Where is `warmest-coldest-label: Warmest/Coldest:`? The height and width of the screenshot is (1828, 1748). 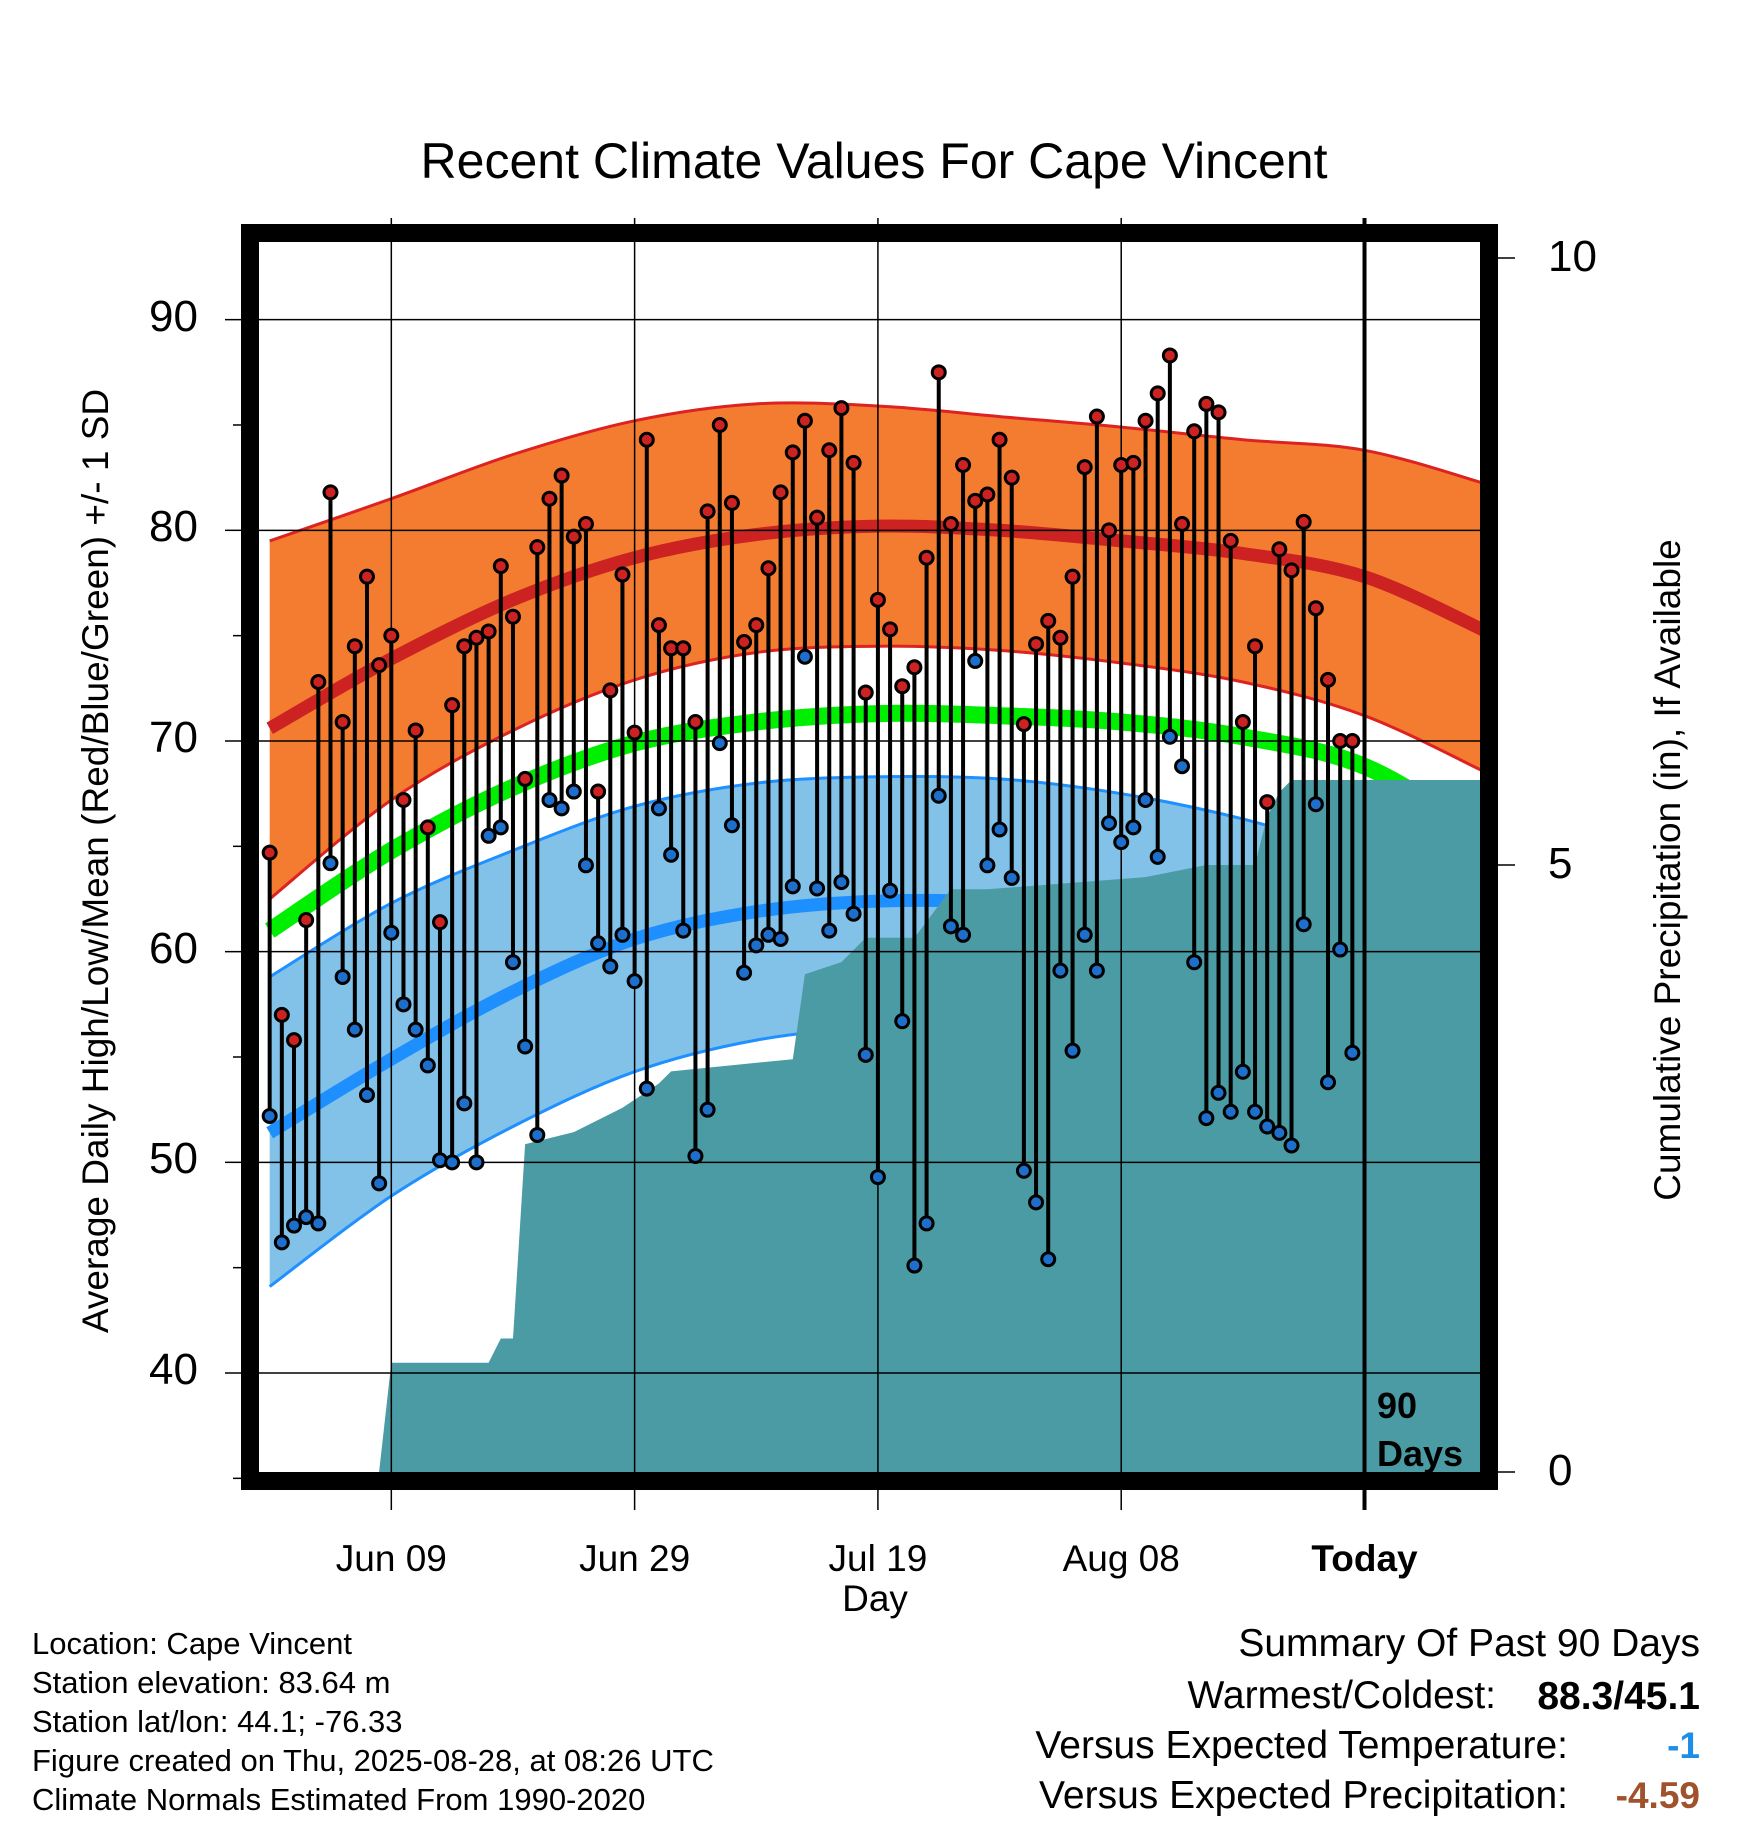
warmest-coldest-label: Warmest/Coldest: is located at coordinates (1341, 1695).